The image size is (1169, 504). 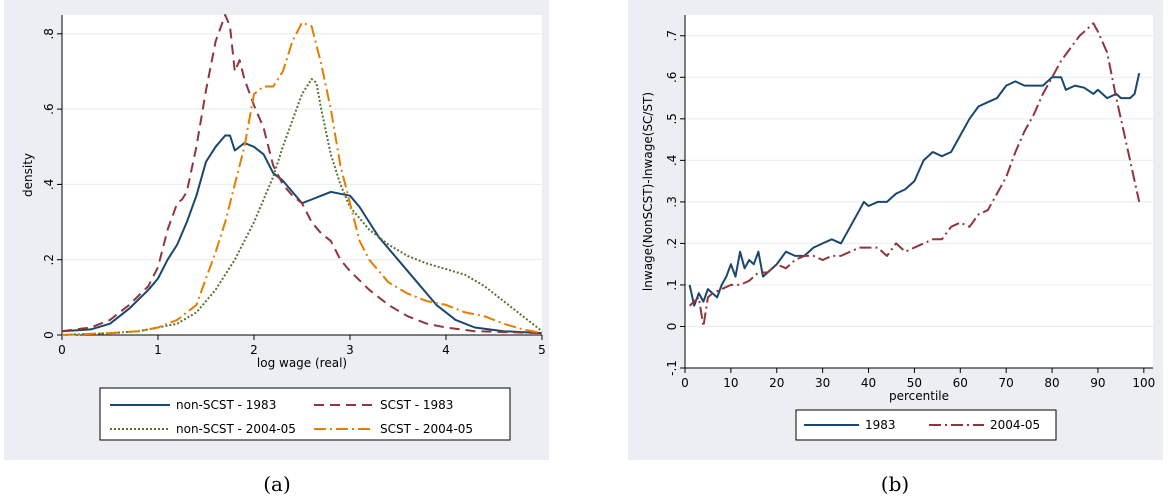 I want to click on x-tick-label: 40, so click(x=868, y=383).